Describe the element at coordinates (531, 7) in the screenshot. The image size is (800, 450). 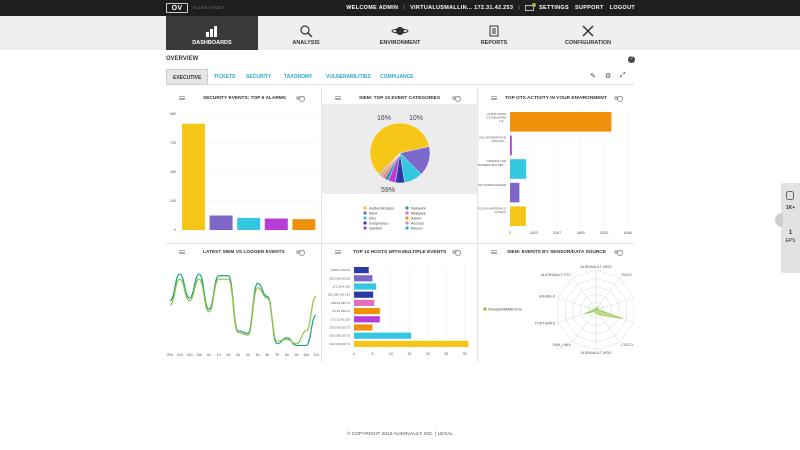
I see `mail-icon` at that location.